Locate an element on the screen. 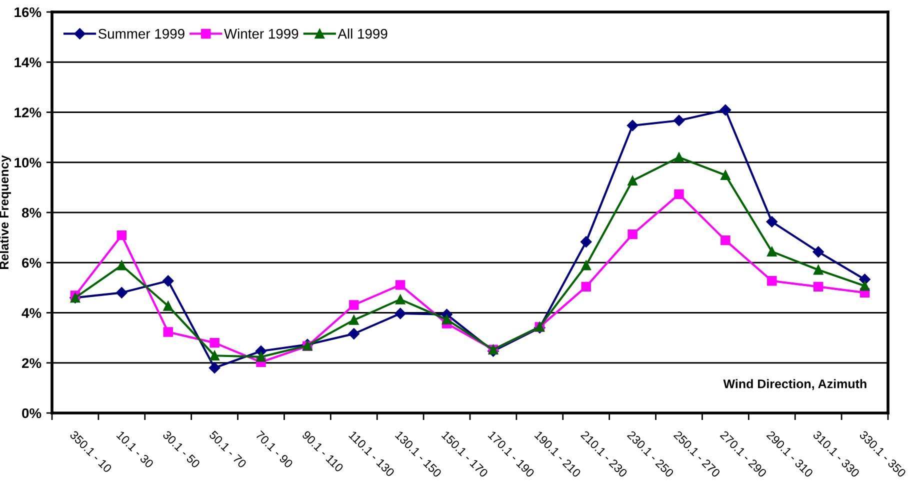 The image size is (923, 484). y-tick-label: 0% is located at coordinates (32, 413).